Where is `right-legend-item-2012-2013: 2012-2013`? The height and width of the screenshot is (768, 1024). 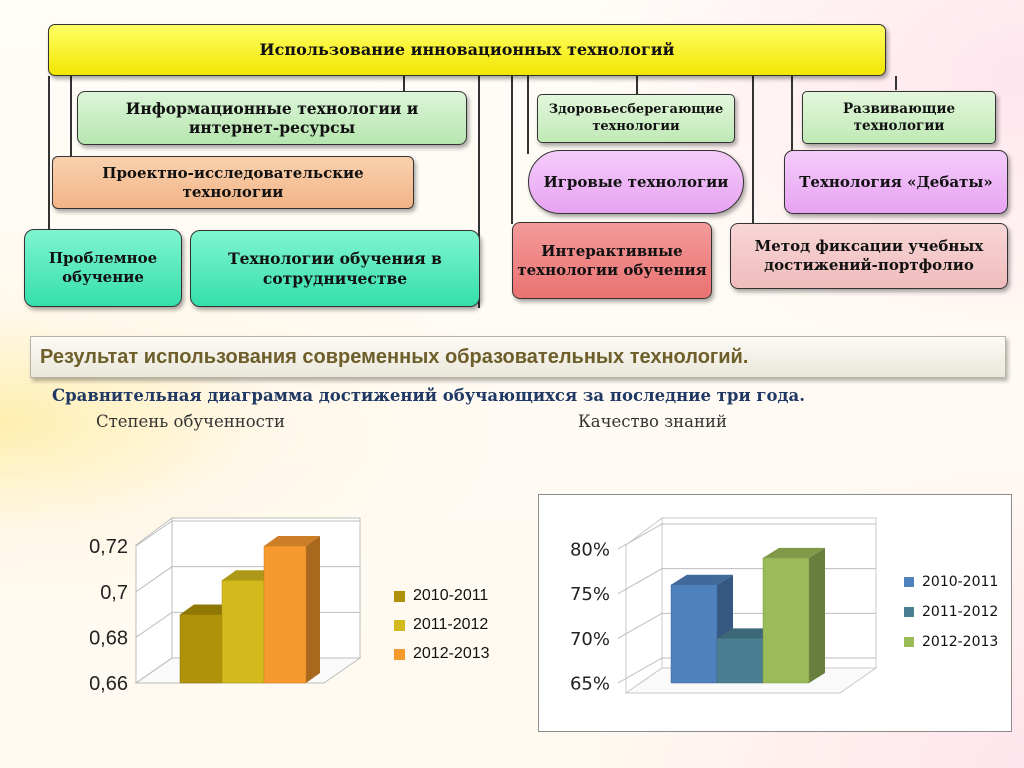 right-legend-item-2012-2013: 2012-2013 is located at coordinates (951, 642).